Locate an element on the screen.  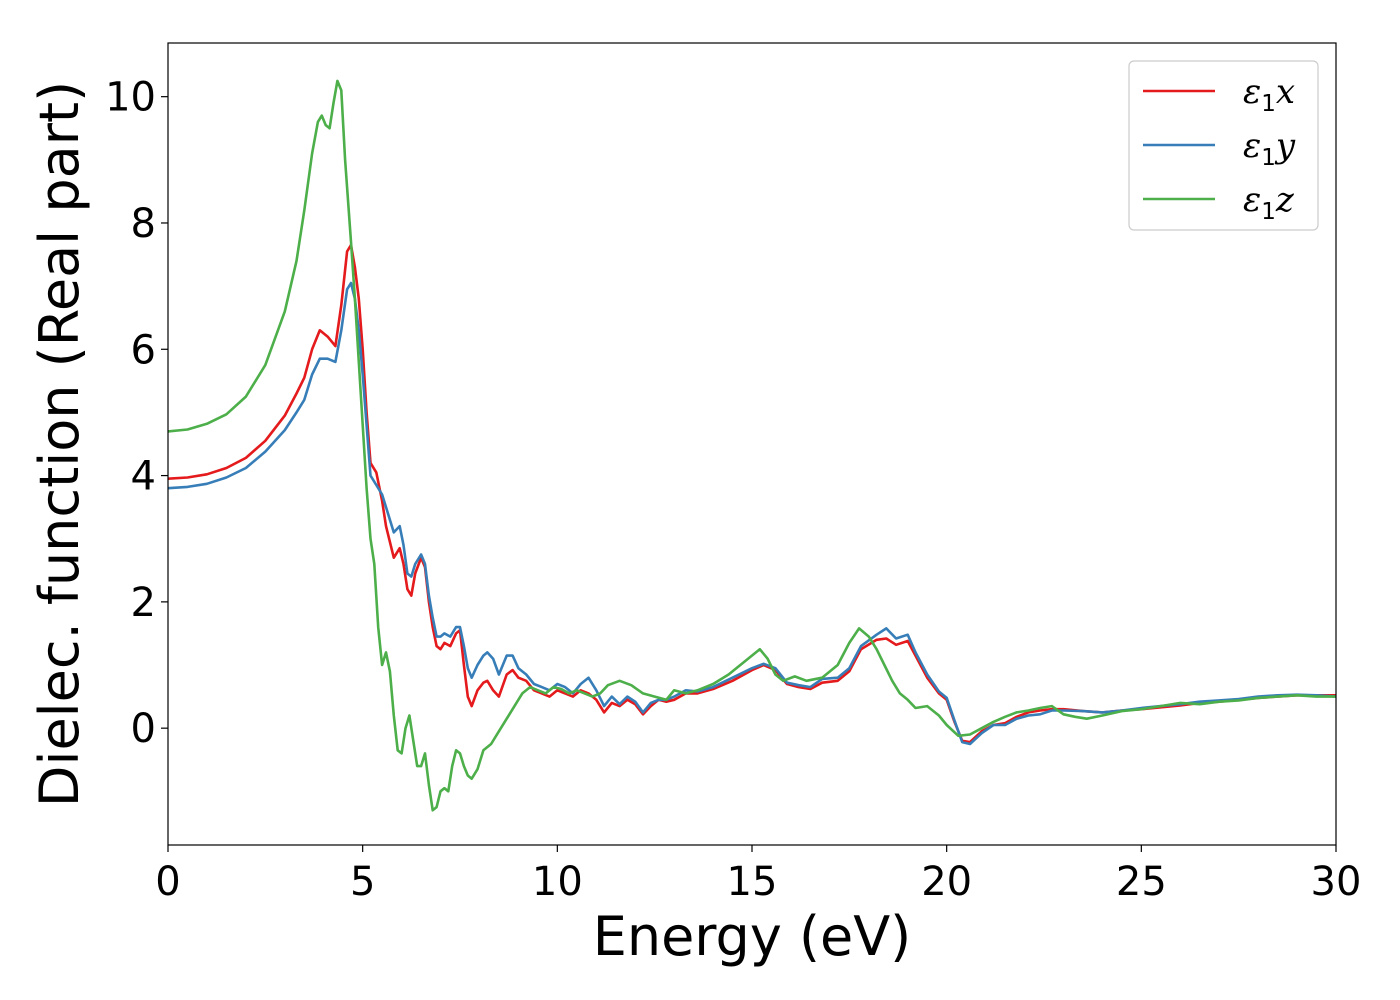
y-tick-label: 4 is located at coordinates (143, 477).